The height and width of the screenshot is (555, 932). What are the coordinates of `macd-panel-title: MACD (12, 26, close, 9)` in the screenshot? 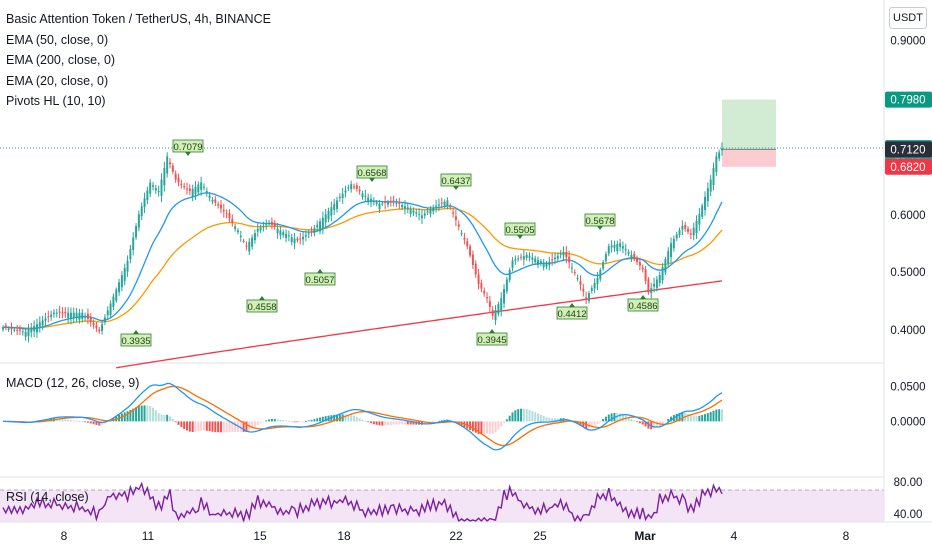 It's located at (73, 383).